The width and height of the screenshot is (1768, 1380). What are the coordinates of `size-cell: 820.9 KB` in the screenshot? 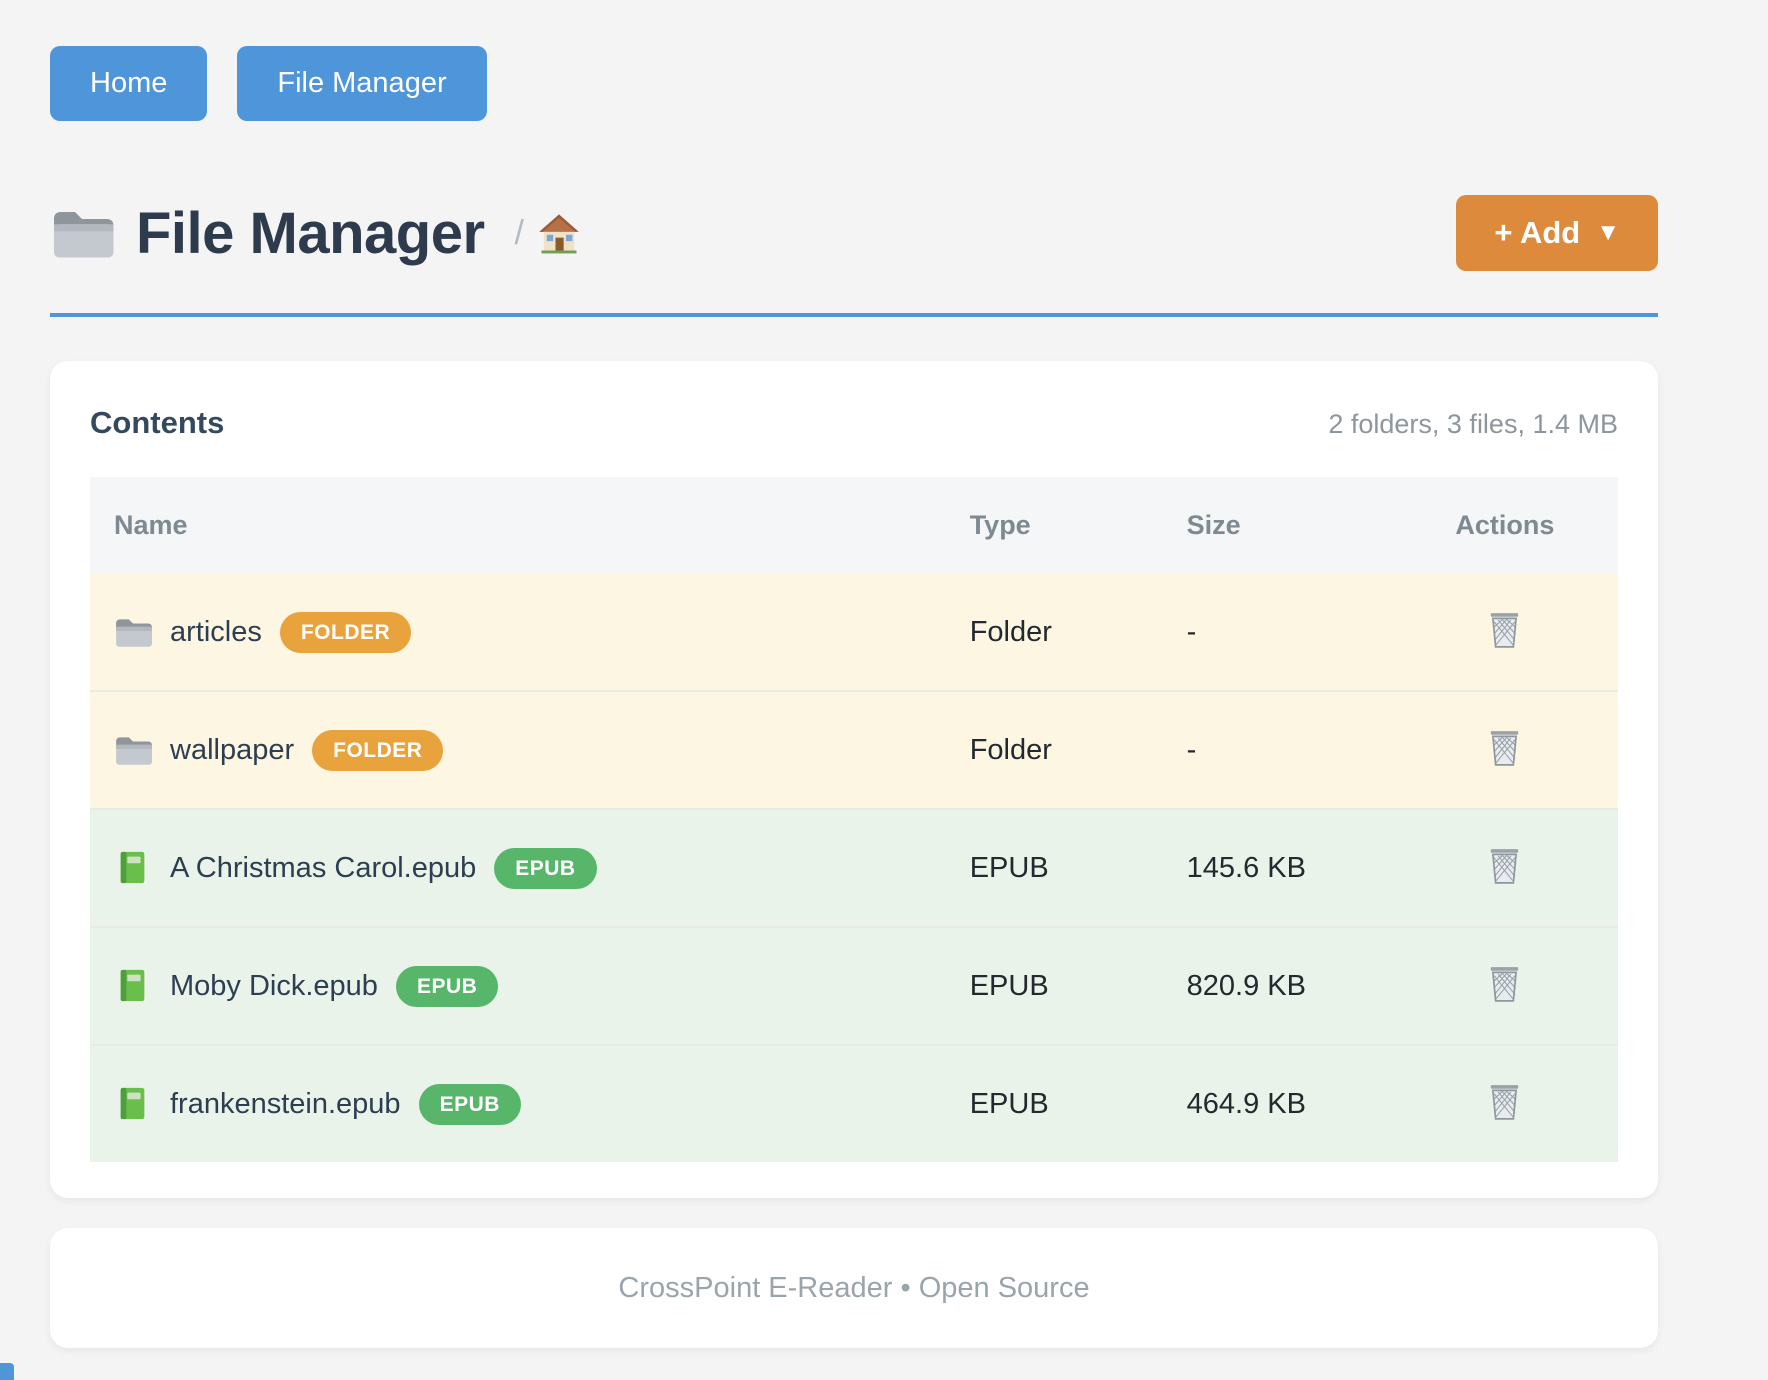 It's located at (1246, 985).